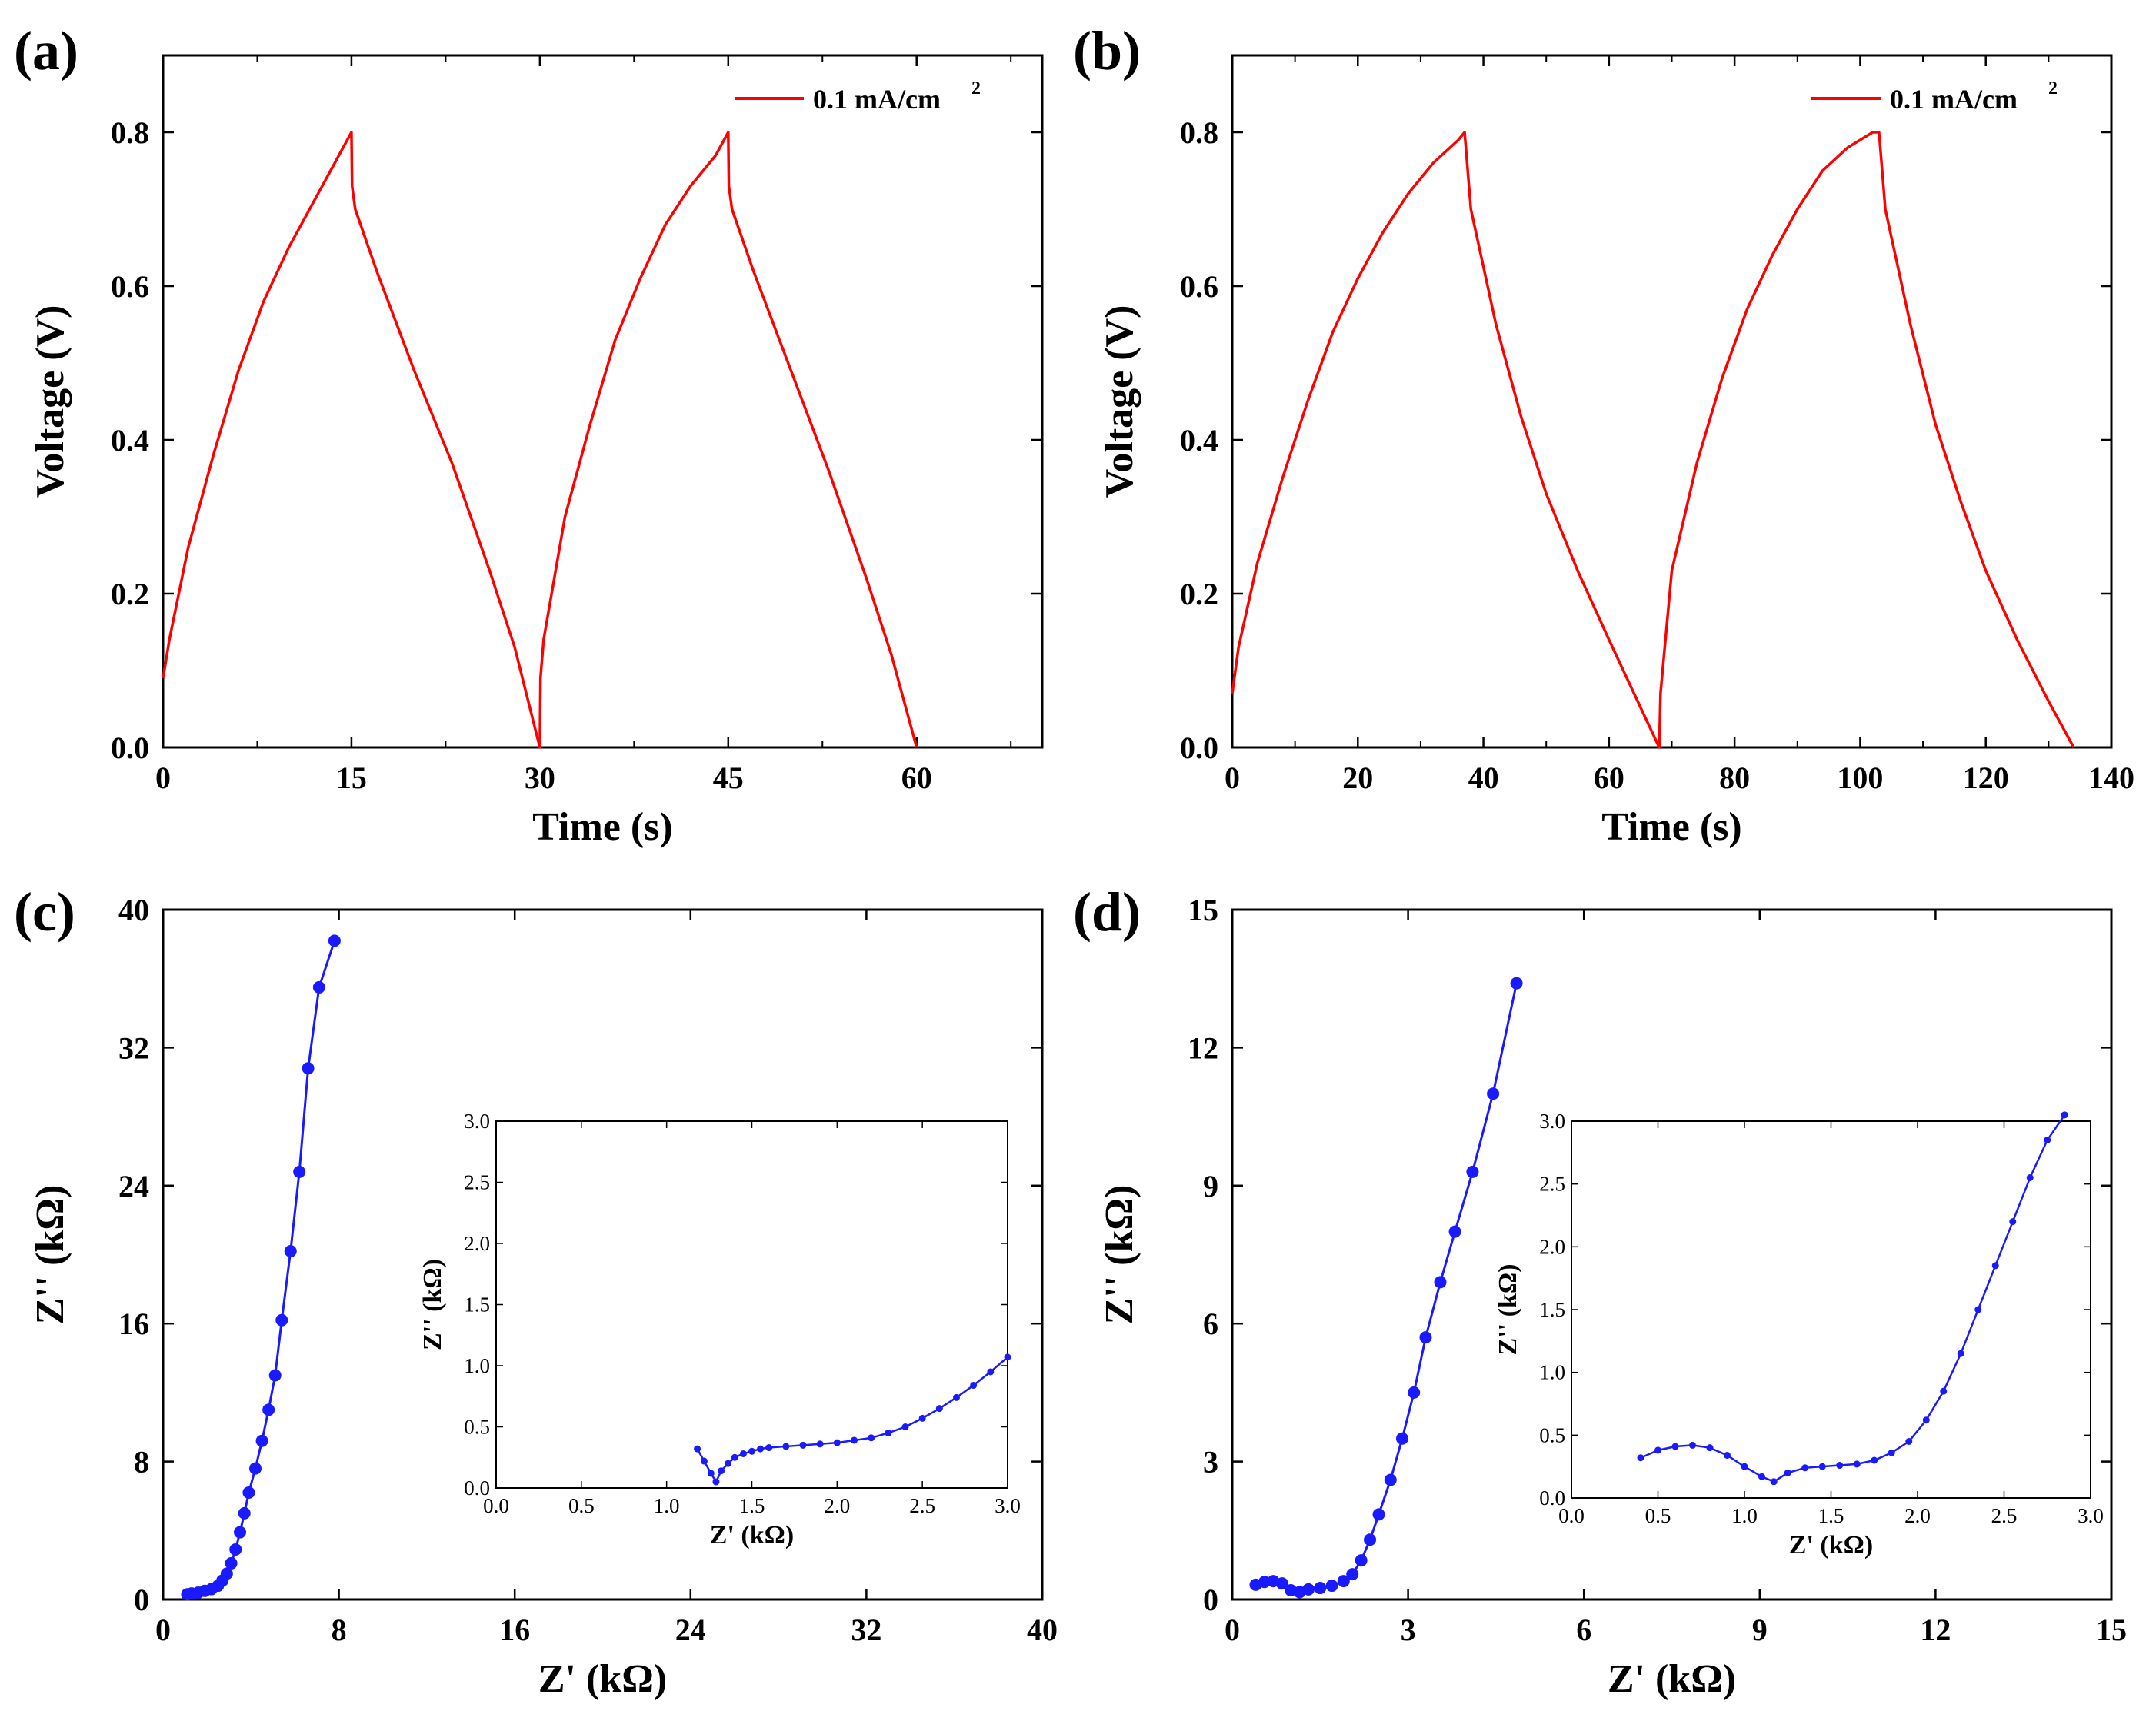  Describe the element at coordinates (1744, 1515) in the screenshot. I see `inset-x-tick-label: 1.0` at that location.